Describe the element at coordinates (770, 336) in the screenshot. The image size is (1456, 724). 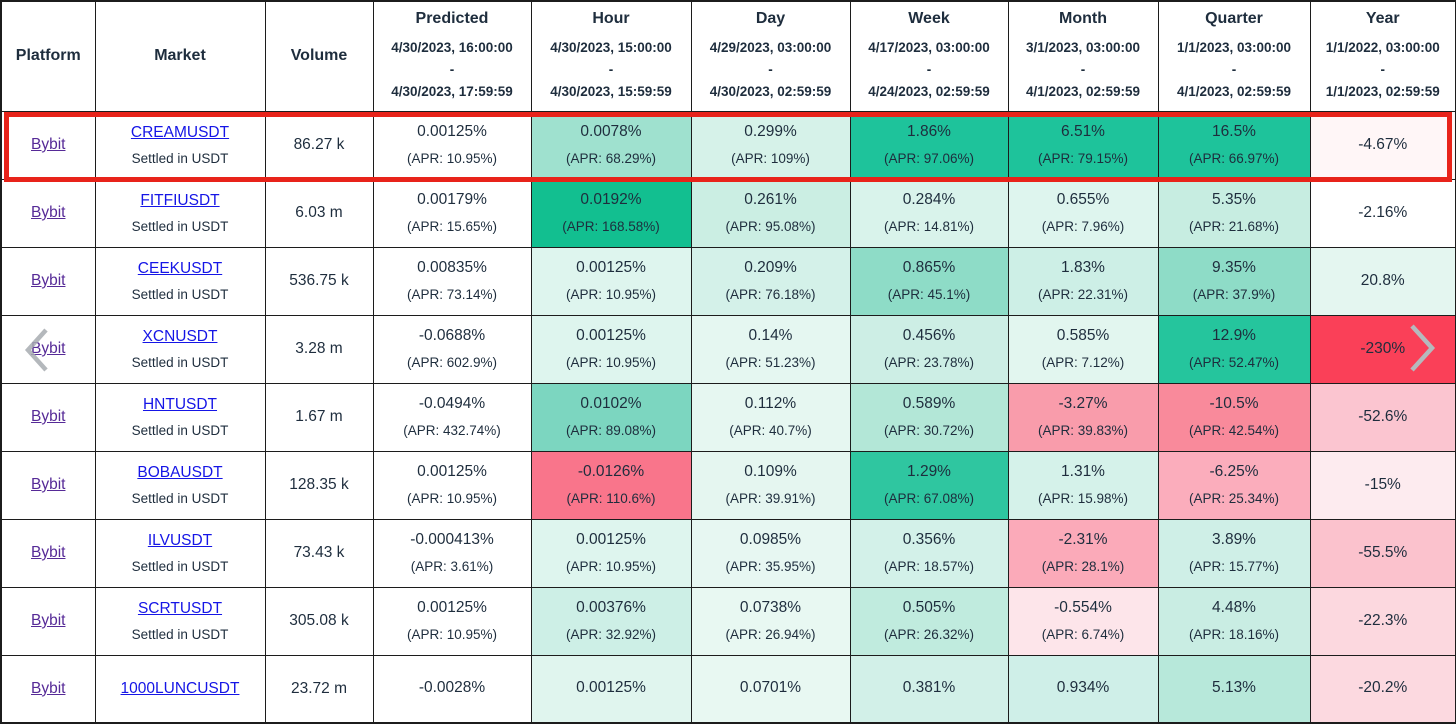
I see `rate-value: 0.14%` at that location.